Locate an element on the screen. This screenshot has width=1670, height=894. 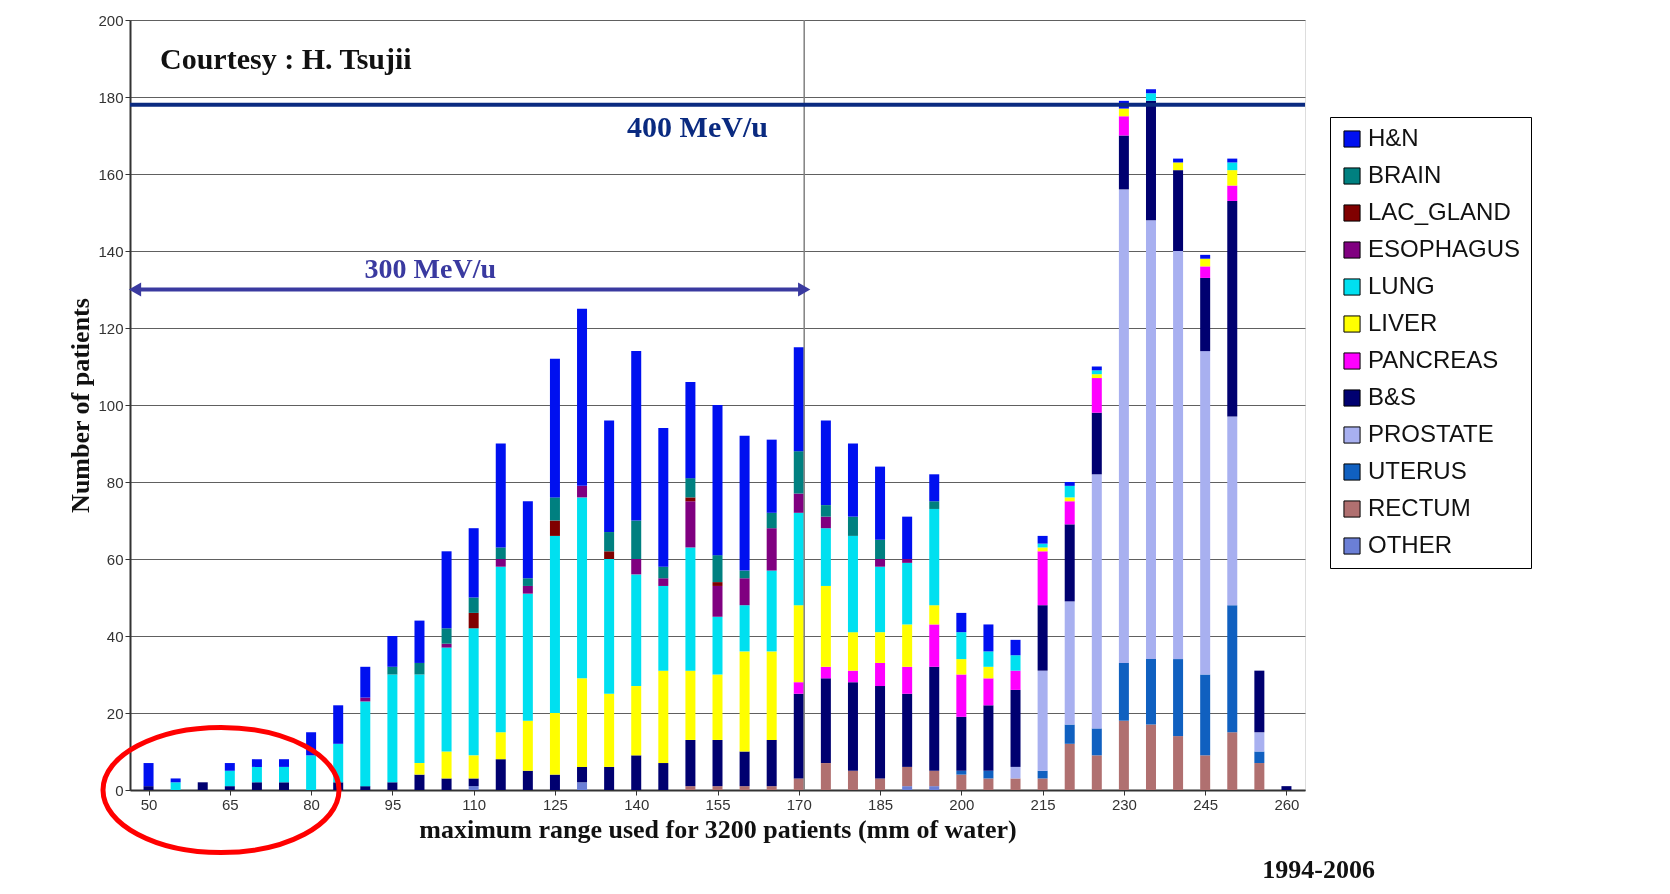
legend-label: LAC_GLAND is located at coordinates (1439, 211).